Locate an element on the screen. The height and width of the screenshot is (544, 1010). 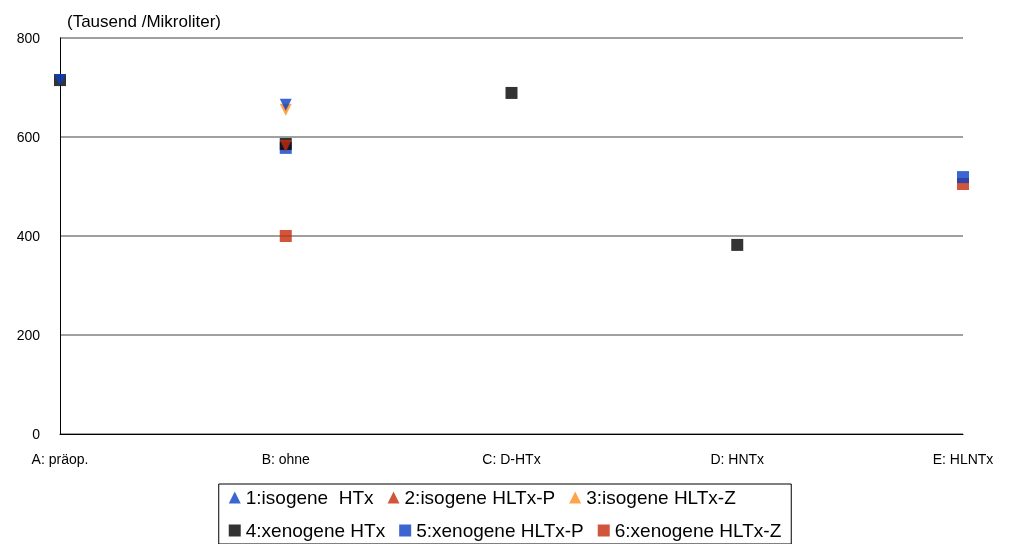
x-tick-label: A: präop. is located at coordinates (60, 459).